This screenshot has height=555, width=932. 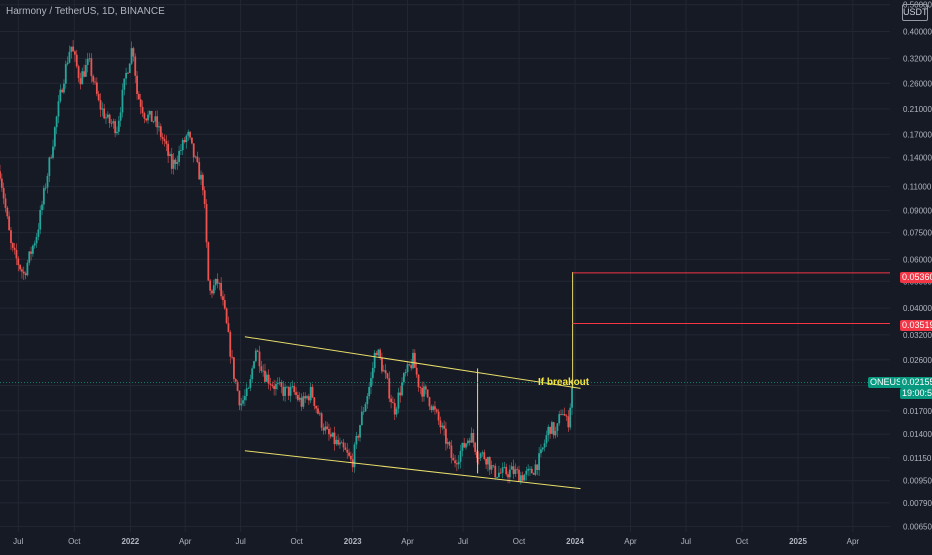 I want to click on x-tick-label: Apr, so click(x=853, y=541).